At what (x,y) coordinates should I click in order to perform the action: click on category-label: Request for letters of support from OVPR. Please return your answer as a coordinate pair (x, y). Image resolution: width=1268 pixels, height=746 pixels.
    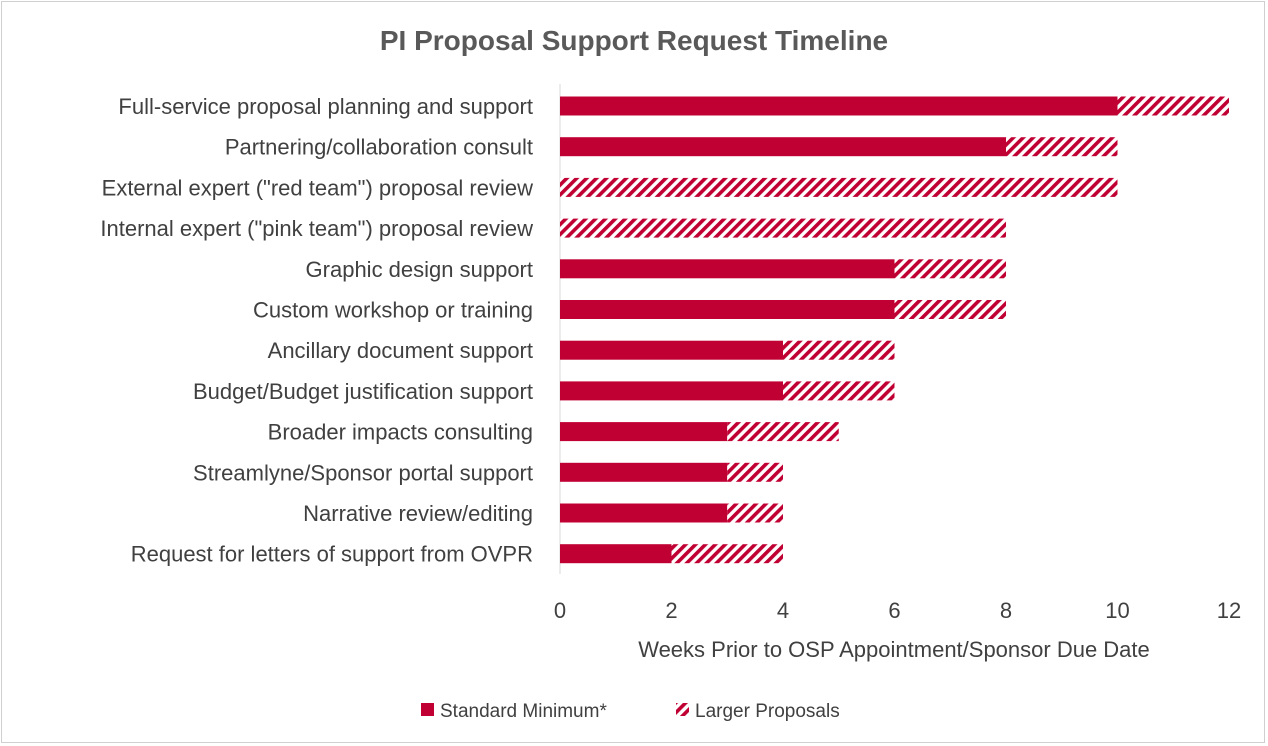
    Looking at the image, I should click on (332, 554).